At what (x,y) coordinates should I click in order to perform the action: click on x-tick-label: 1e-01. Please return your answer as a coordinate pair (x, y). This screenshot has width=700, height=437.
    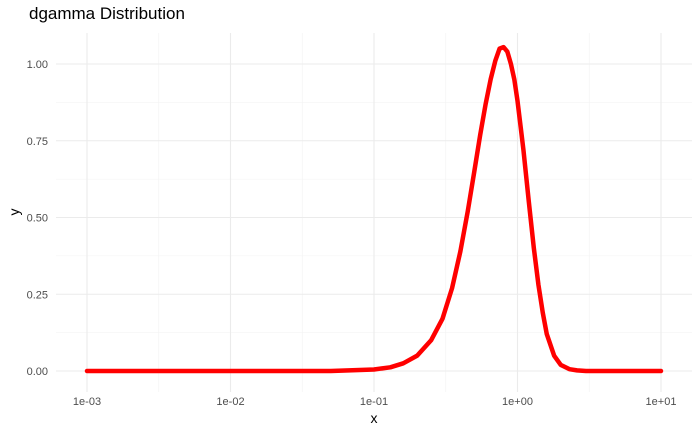
    Looking at the image, I should click on (374, 402).